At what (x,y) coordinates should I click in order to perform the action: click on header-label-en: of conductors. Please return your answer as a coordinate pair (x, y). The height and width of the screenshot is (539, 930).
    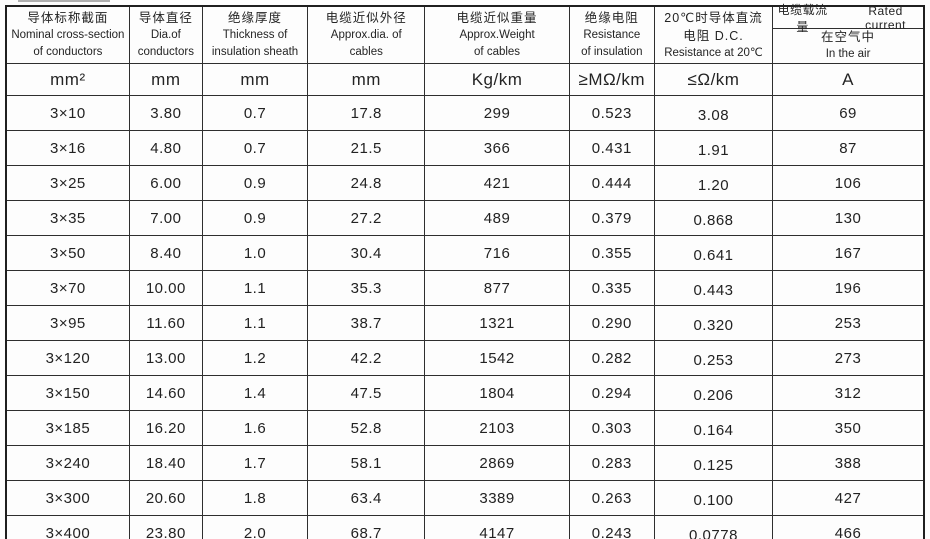
    Looking at the image, I should click on (68, 52).